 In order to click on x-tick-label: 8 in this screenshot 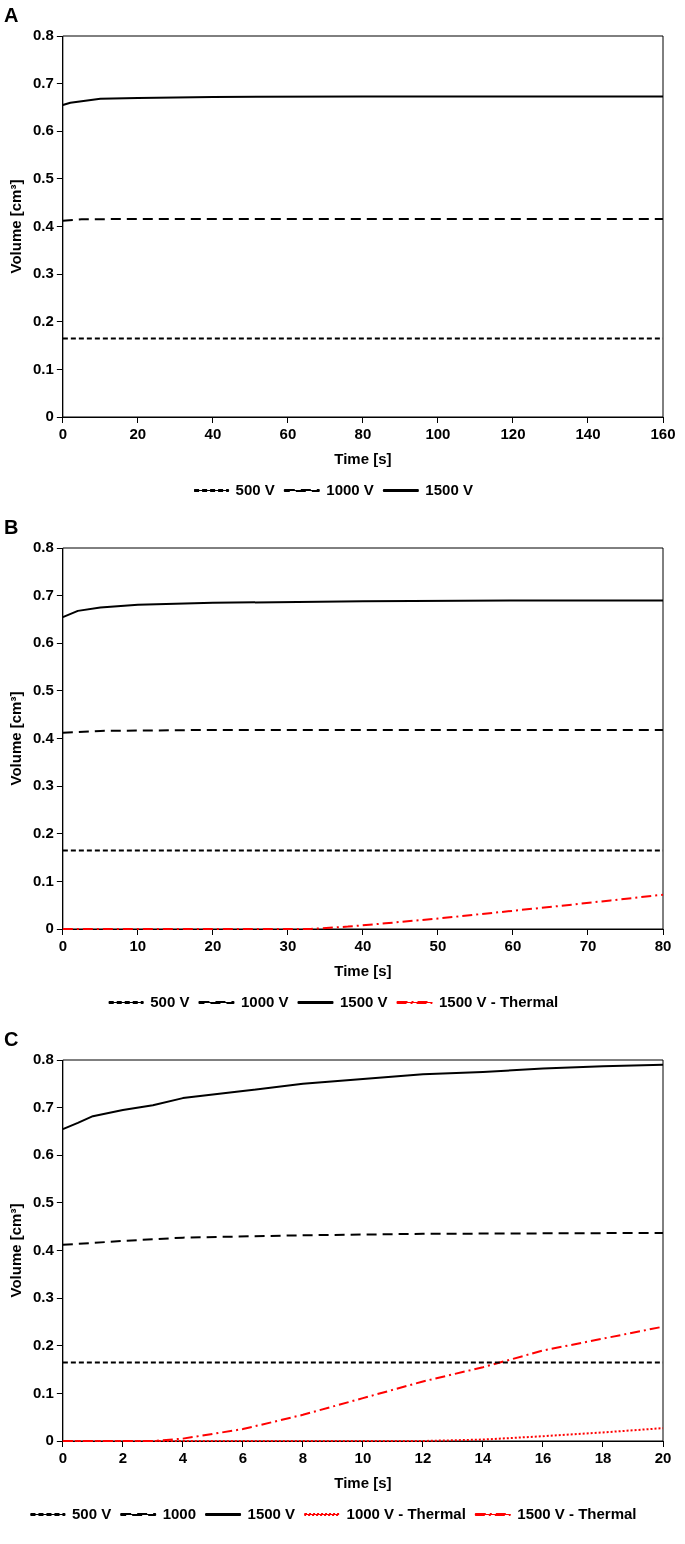, I will do `click(303, 1458)`.